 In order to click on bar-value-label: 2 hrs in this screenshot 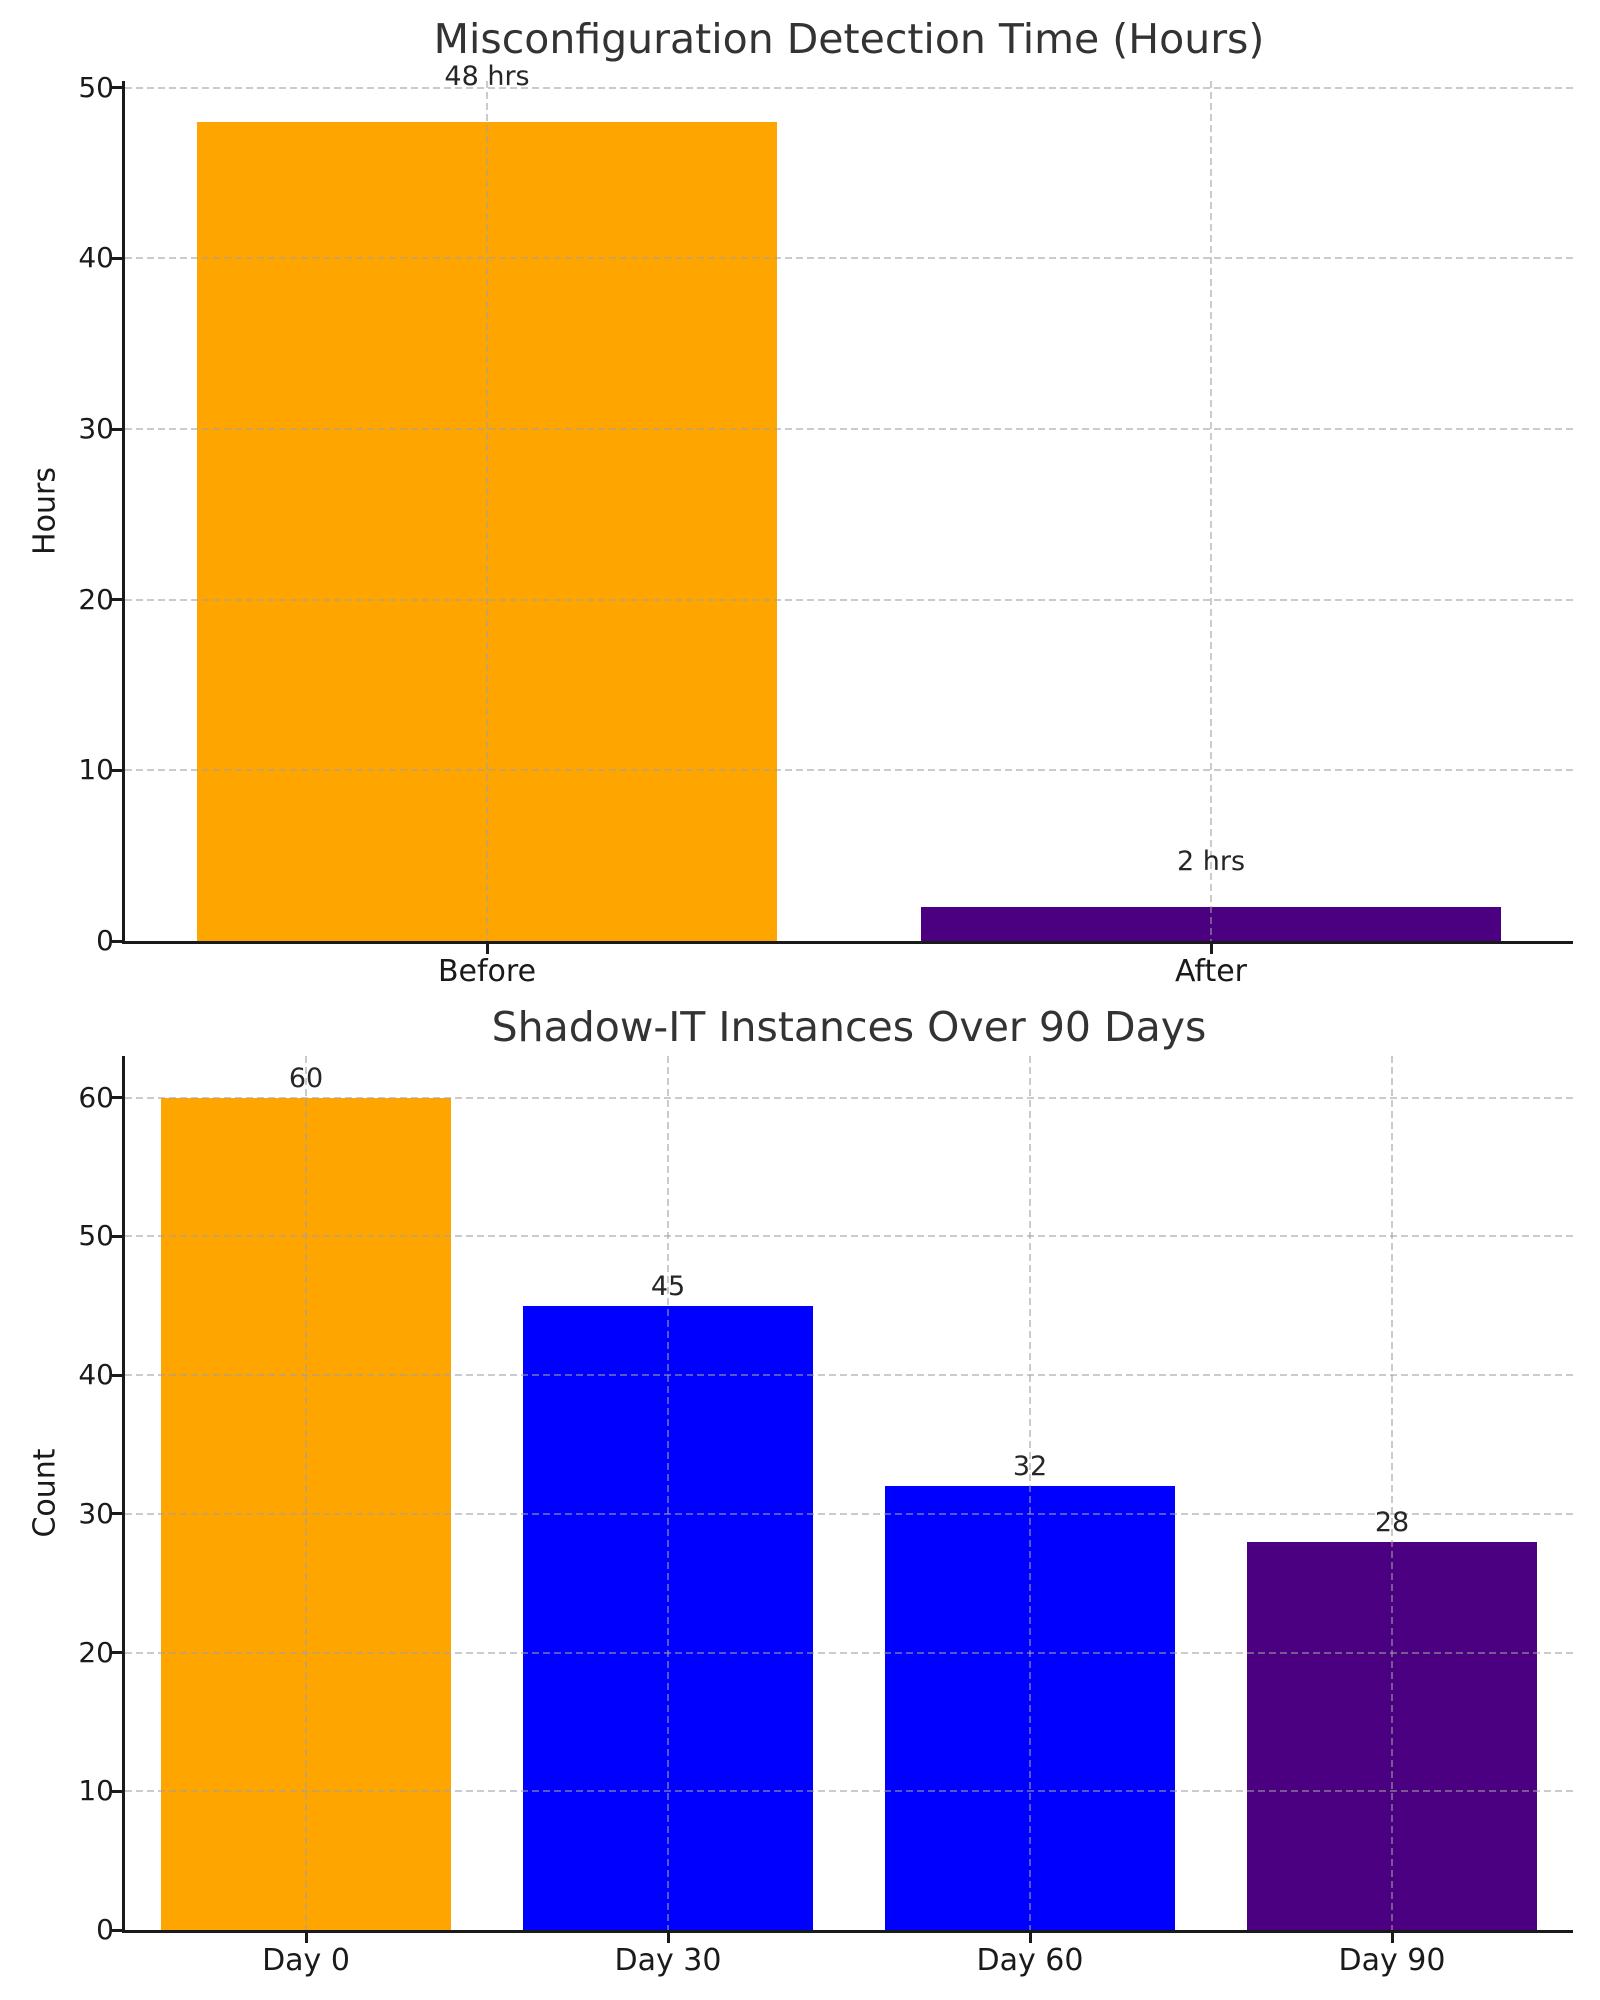, I will do `click(1211, 861)`.